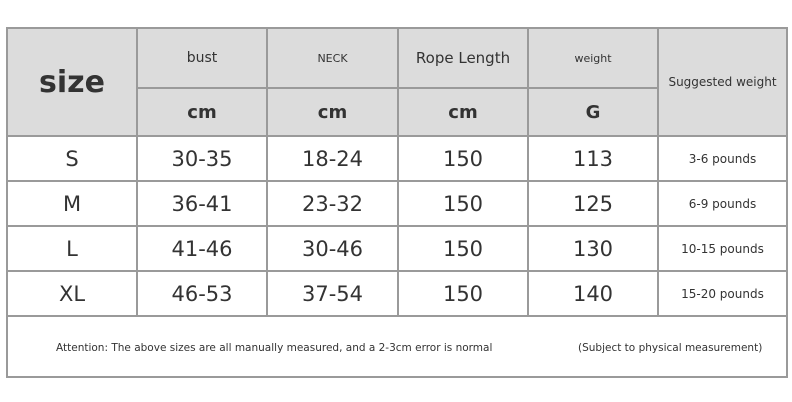  What do you see at coordinates (332, 248) in the screenshot?
I see `neck-cell: 30-46` at bounding box center [332, 248].